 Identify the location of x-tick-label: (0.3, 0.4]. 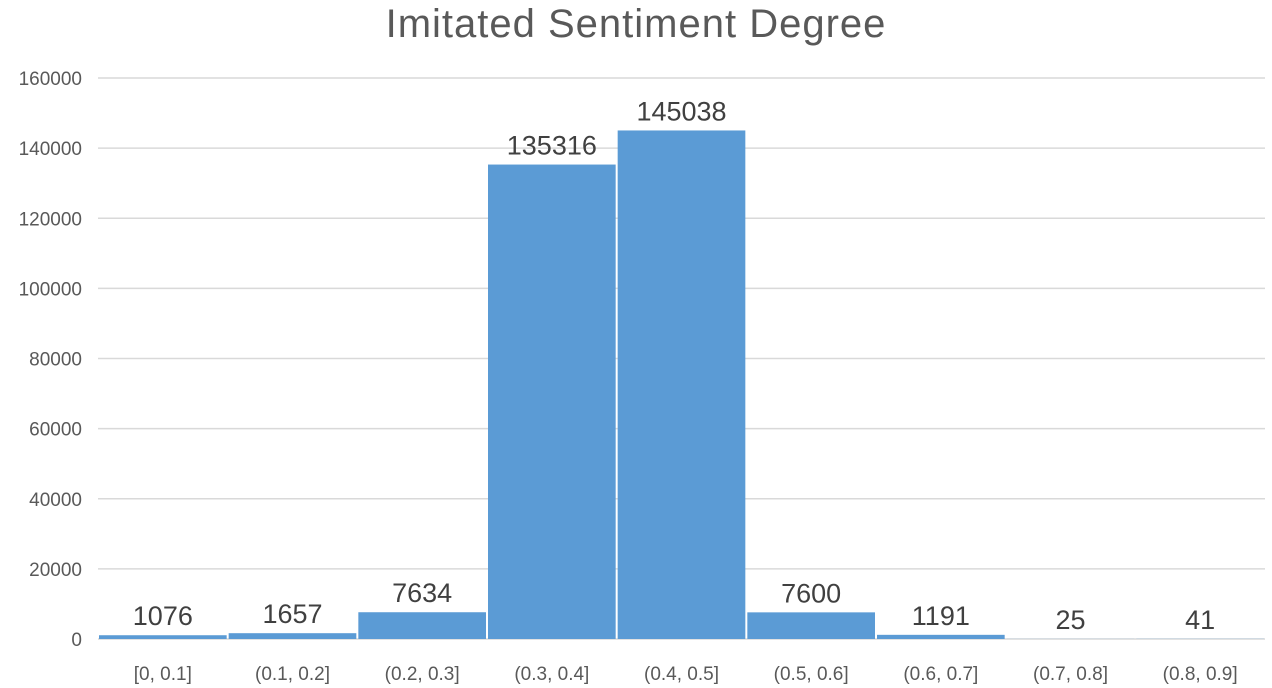
(551, 674).